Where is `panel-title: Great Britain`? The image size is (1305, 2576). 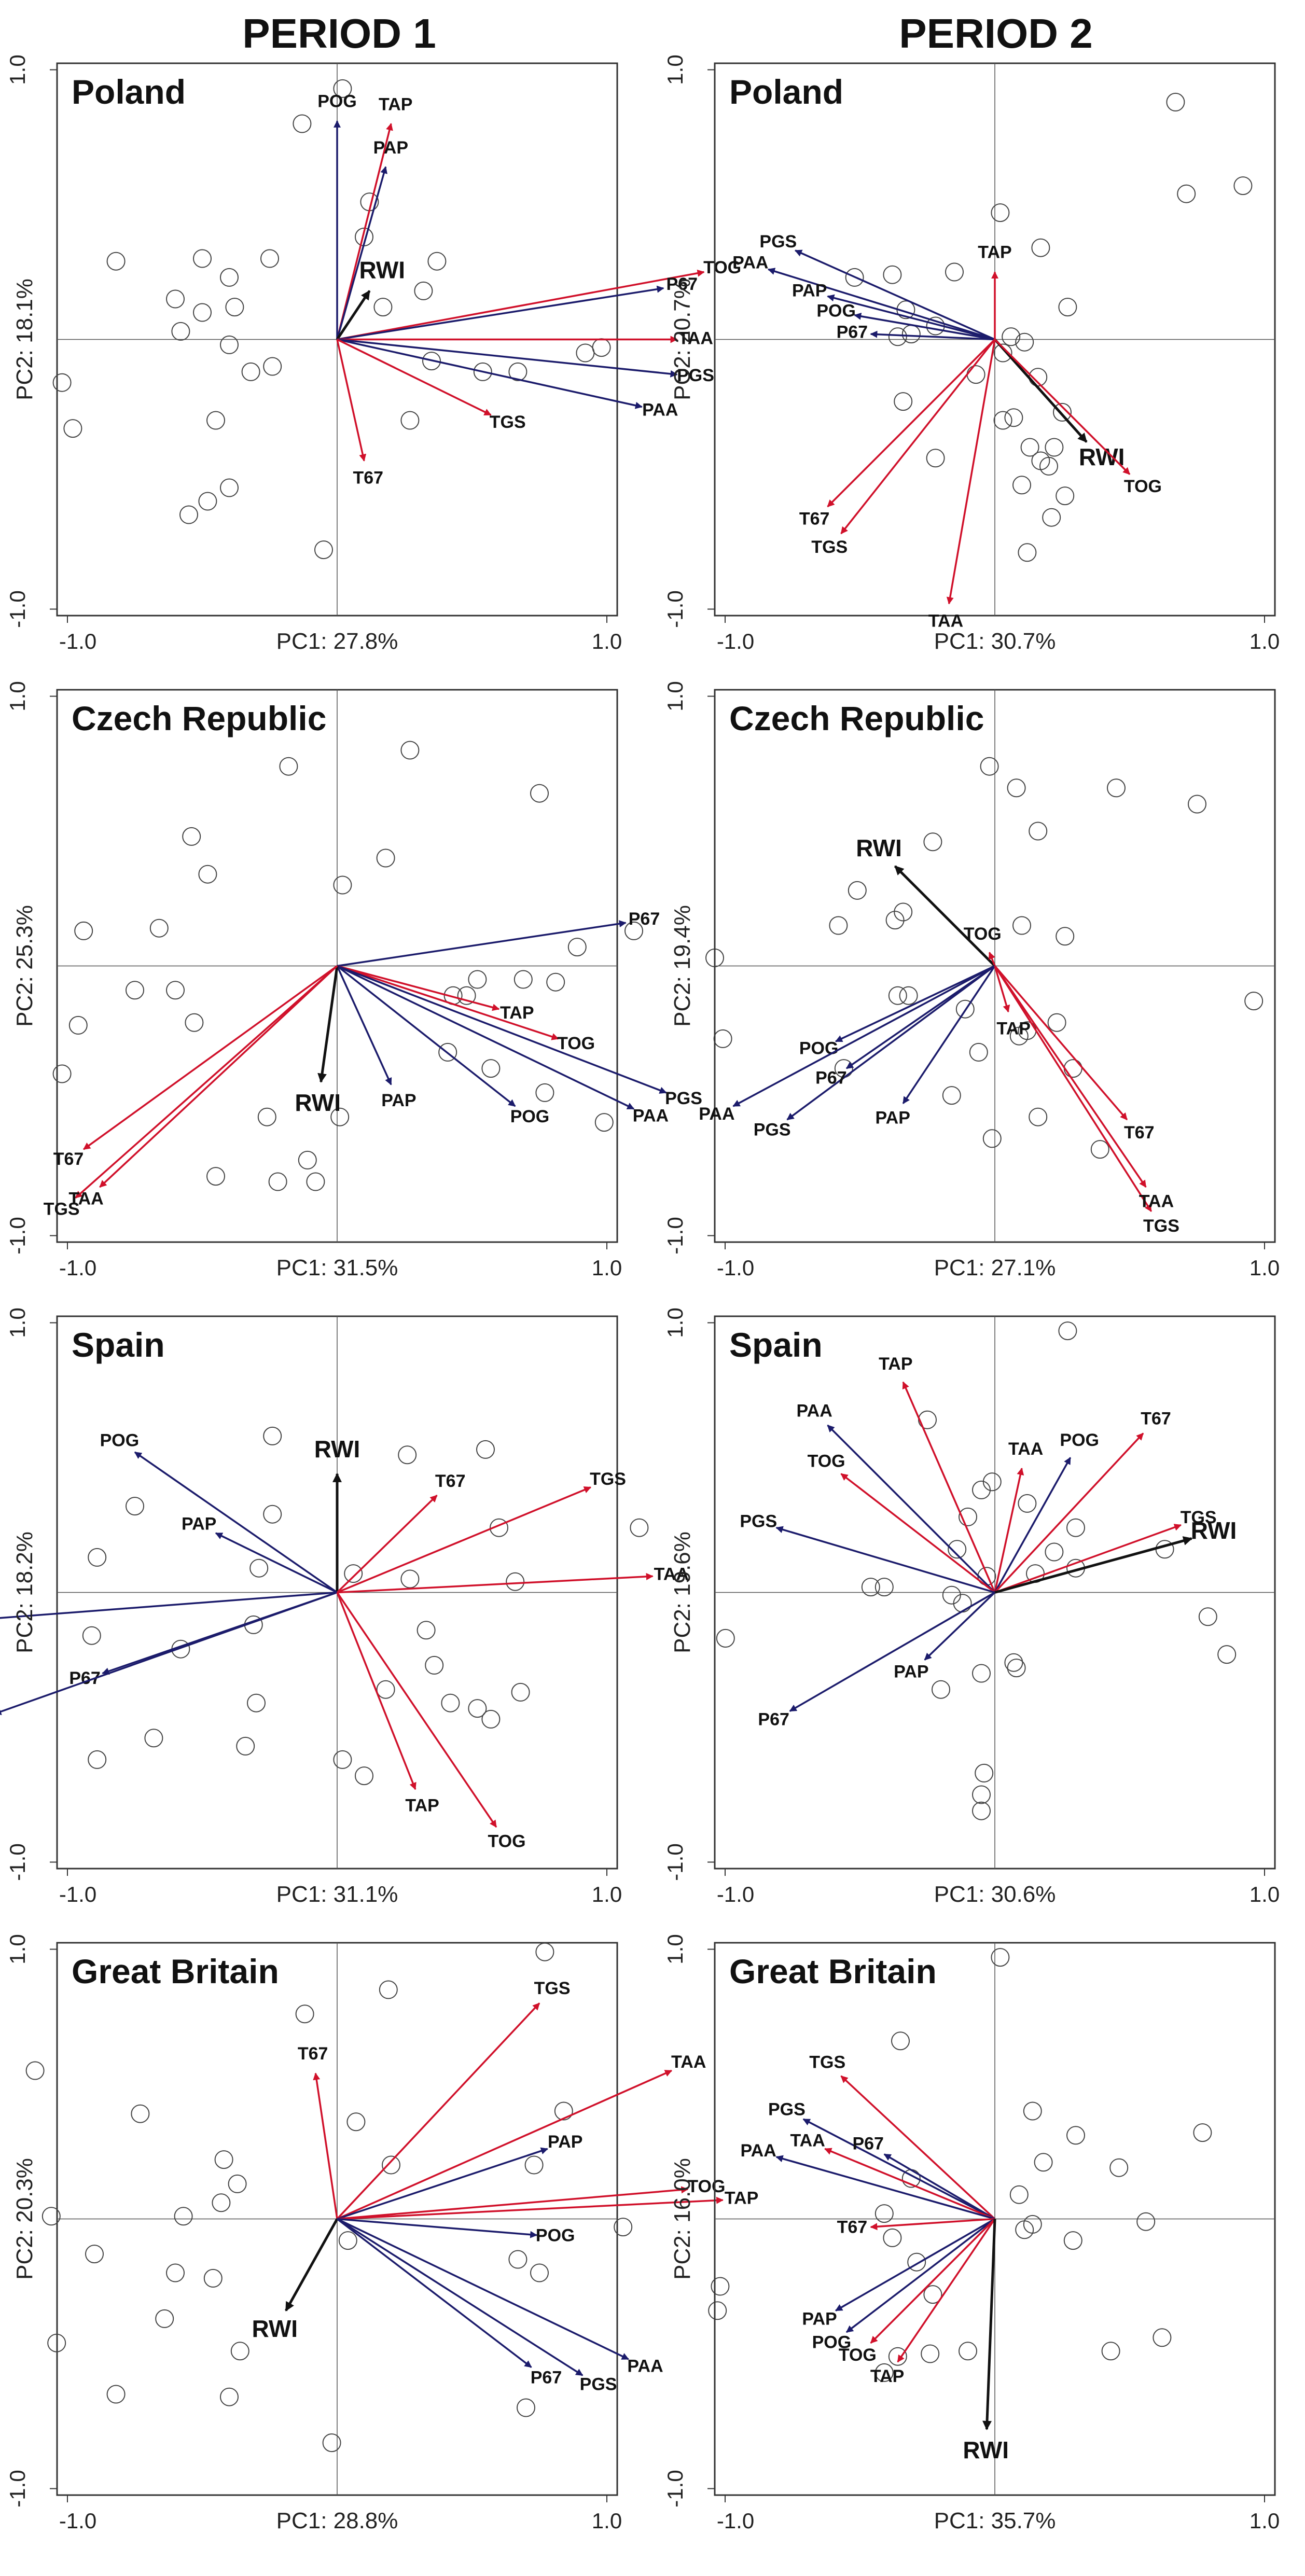 panel-title: Great Britain is located at coordinates (176, 1971).